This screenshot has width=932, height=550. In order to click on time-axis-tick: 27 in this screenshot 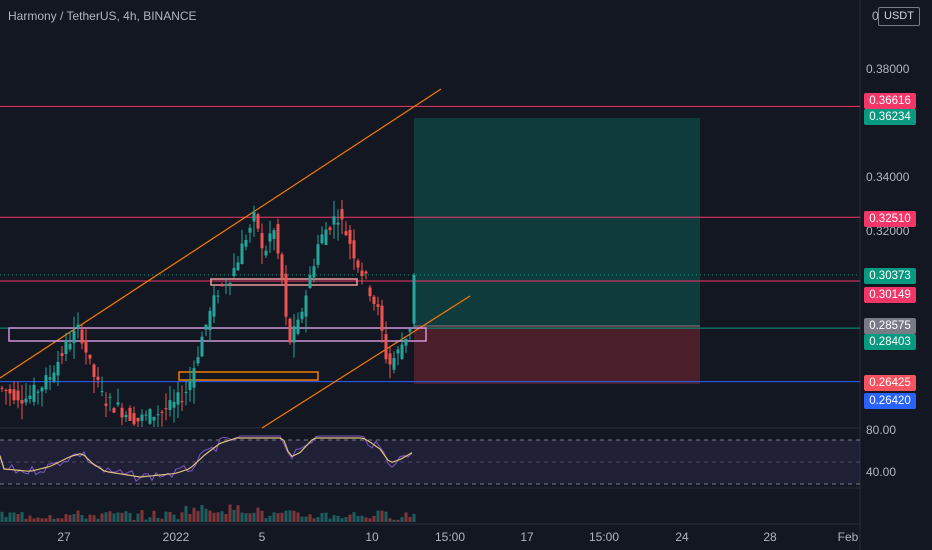, I will do `click(64, 537)`.